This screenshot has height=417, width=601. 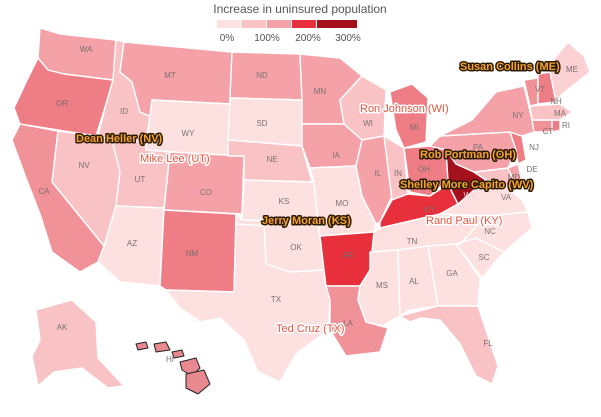 What do you see at coordinates (188, 128) in the screenshot?
I see `state-wy` at bounding box center [188, 128].